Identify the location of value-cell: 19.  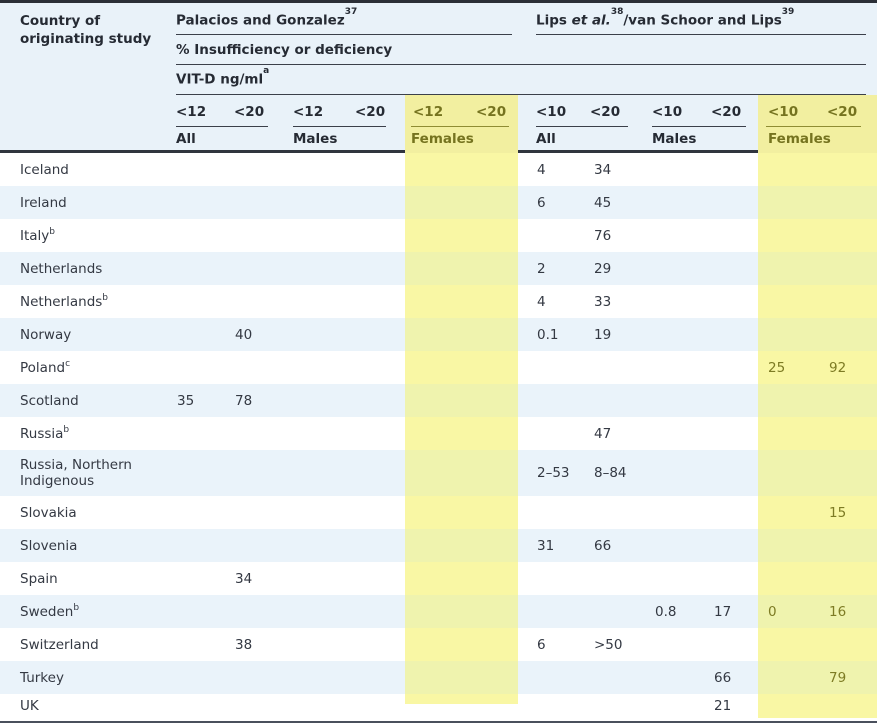
(603, 334).